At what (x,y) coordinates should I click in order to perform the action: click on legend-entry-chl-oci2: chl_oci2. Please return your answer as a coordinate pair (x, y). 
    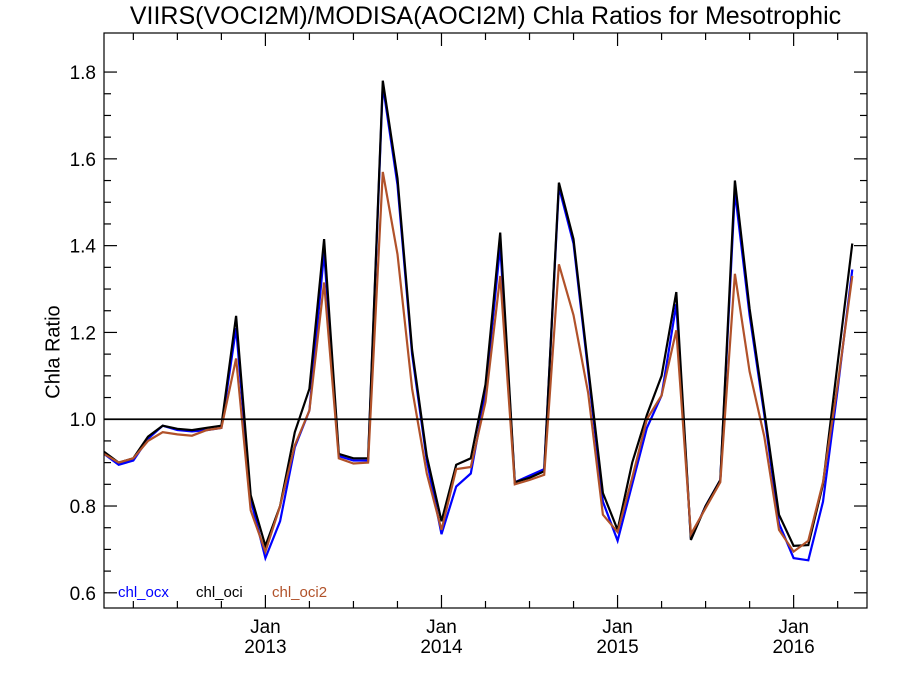
    Looking at the image, I should click on (299, 592).